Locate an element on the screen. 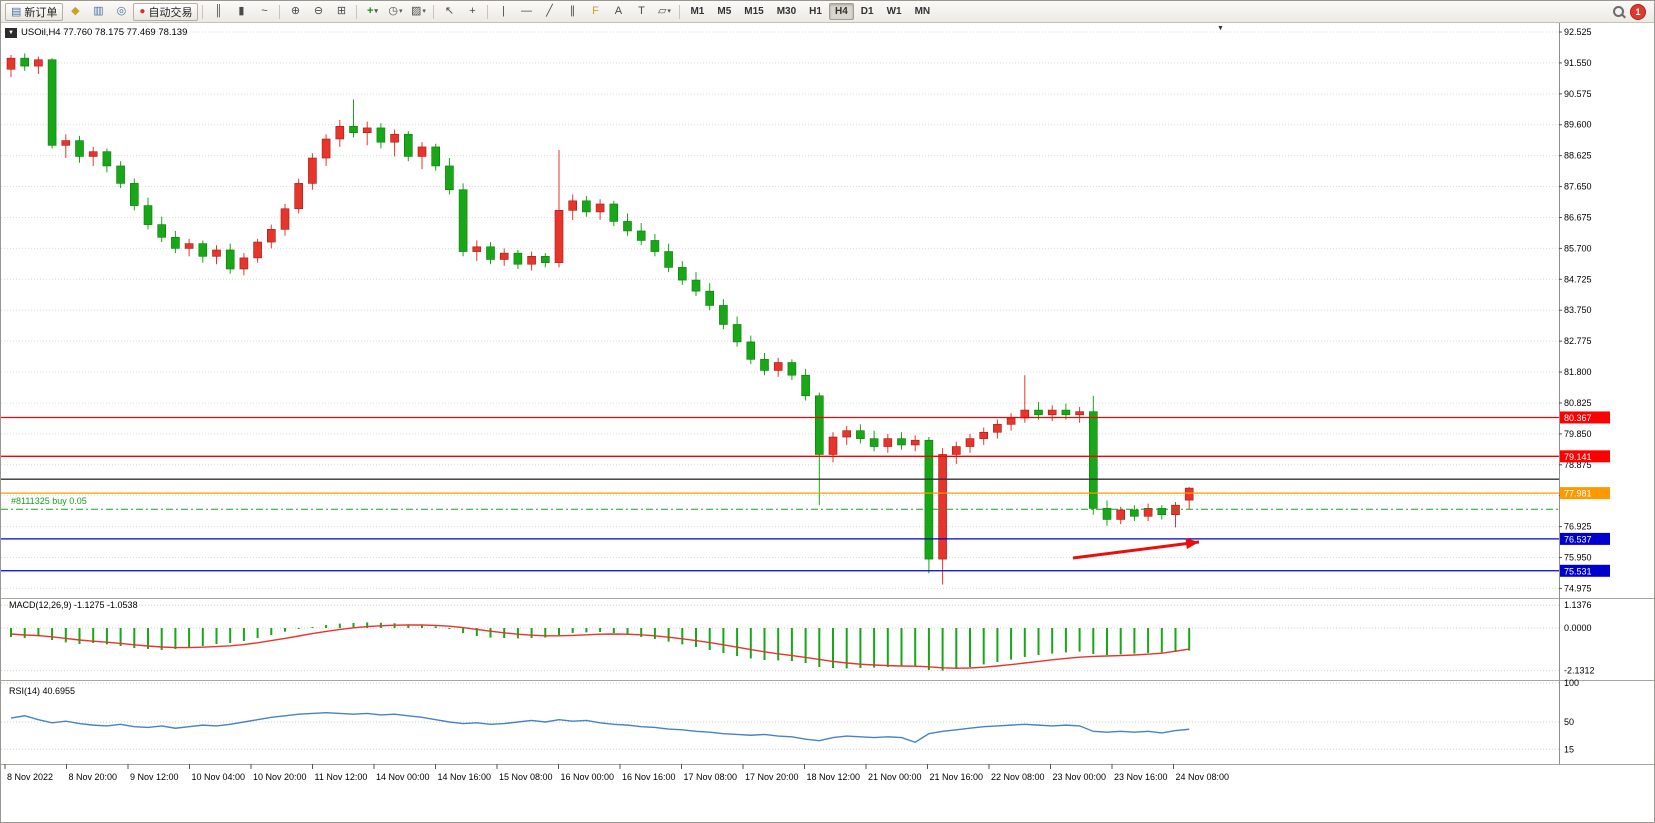 The height and width of the screenshot is (823, 1655). bar-chart-icon: ║ is located at coordinates (218, 11).